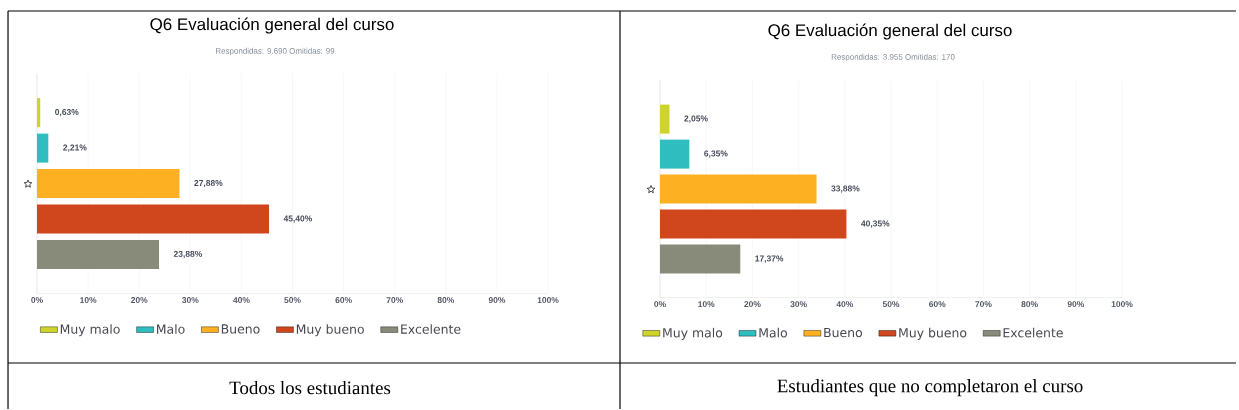 This screenshot has height=410, width=1239. Describe the element at coordinates (930, 388) in the screenshot. I see `text: Estudiantes que no completaron el curso` at that location.